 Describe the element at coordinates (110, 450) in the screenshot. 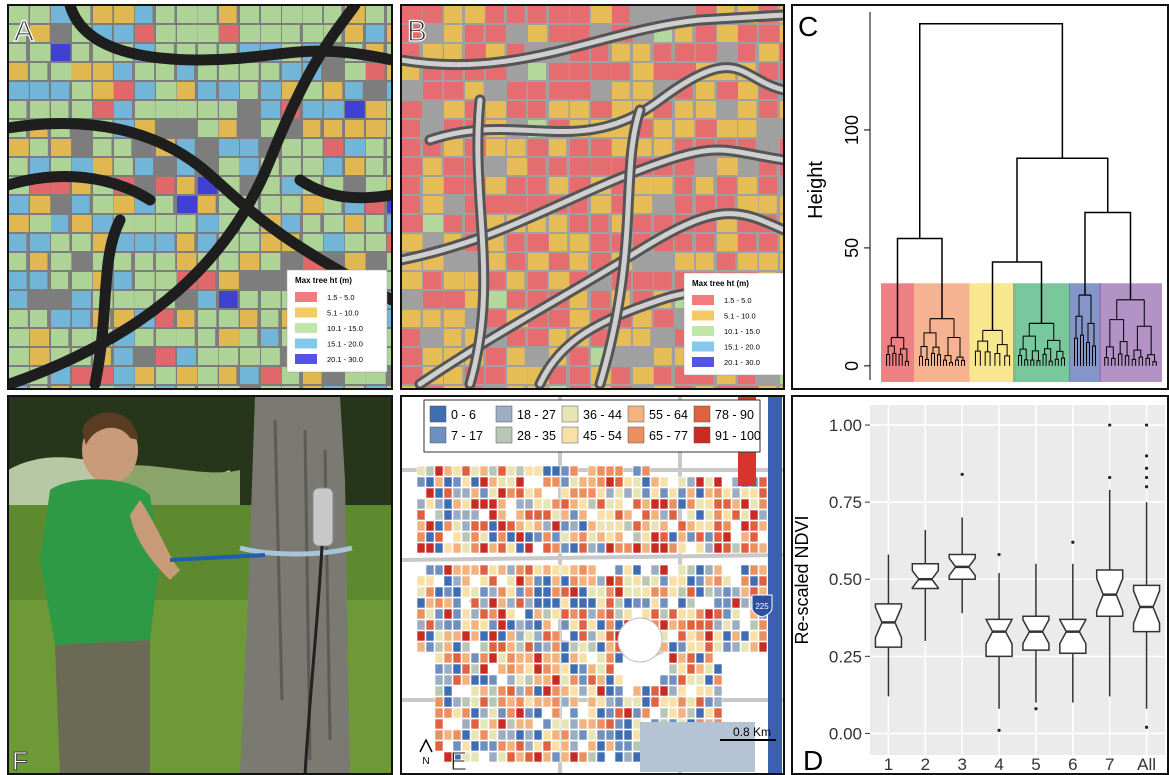

I see `head` at that location.